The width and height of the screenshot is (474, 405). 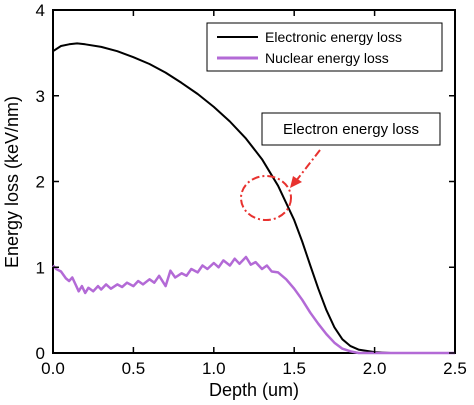 I want to click on annotation-arrowhead, so click(x=296, y=182).